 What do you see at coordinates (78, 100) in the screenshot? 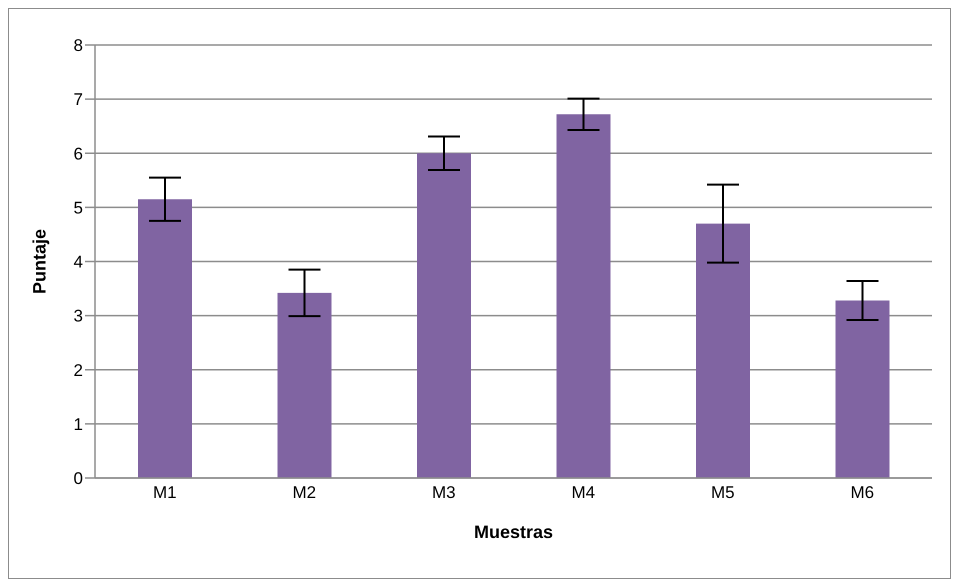
I see `y-tick-label: 7` at bounding box center [78, 100].